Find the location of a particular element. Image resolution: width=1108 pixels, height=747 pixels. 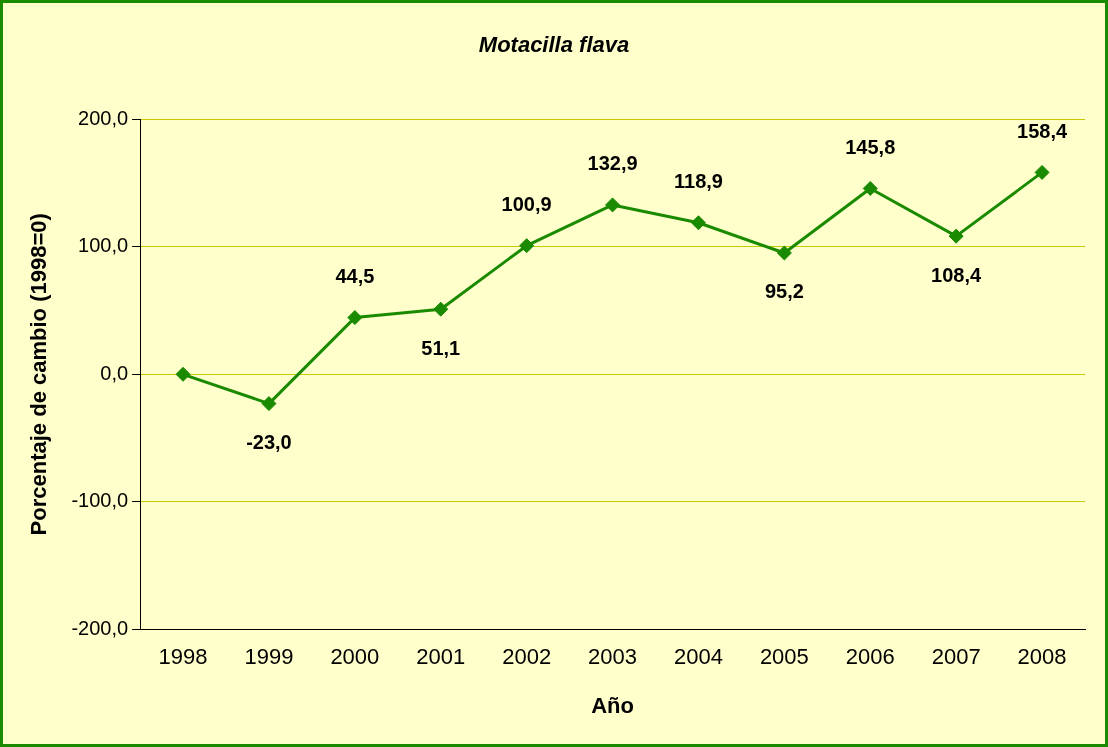

data-label: 51,1 is located at coordinates (441, 347).